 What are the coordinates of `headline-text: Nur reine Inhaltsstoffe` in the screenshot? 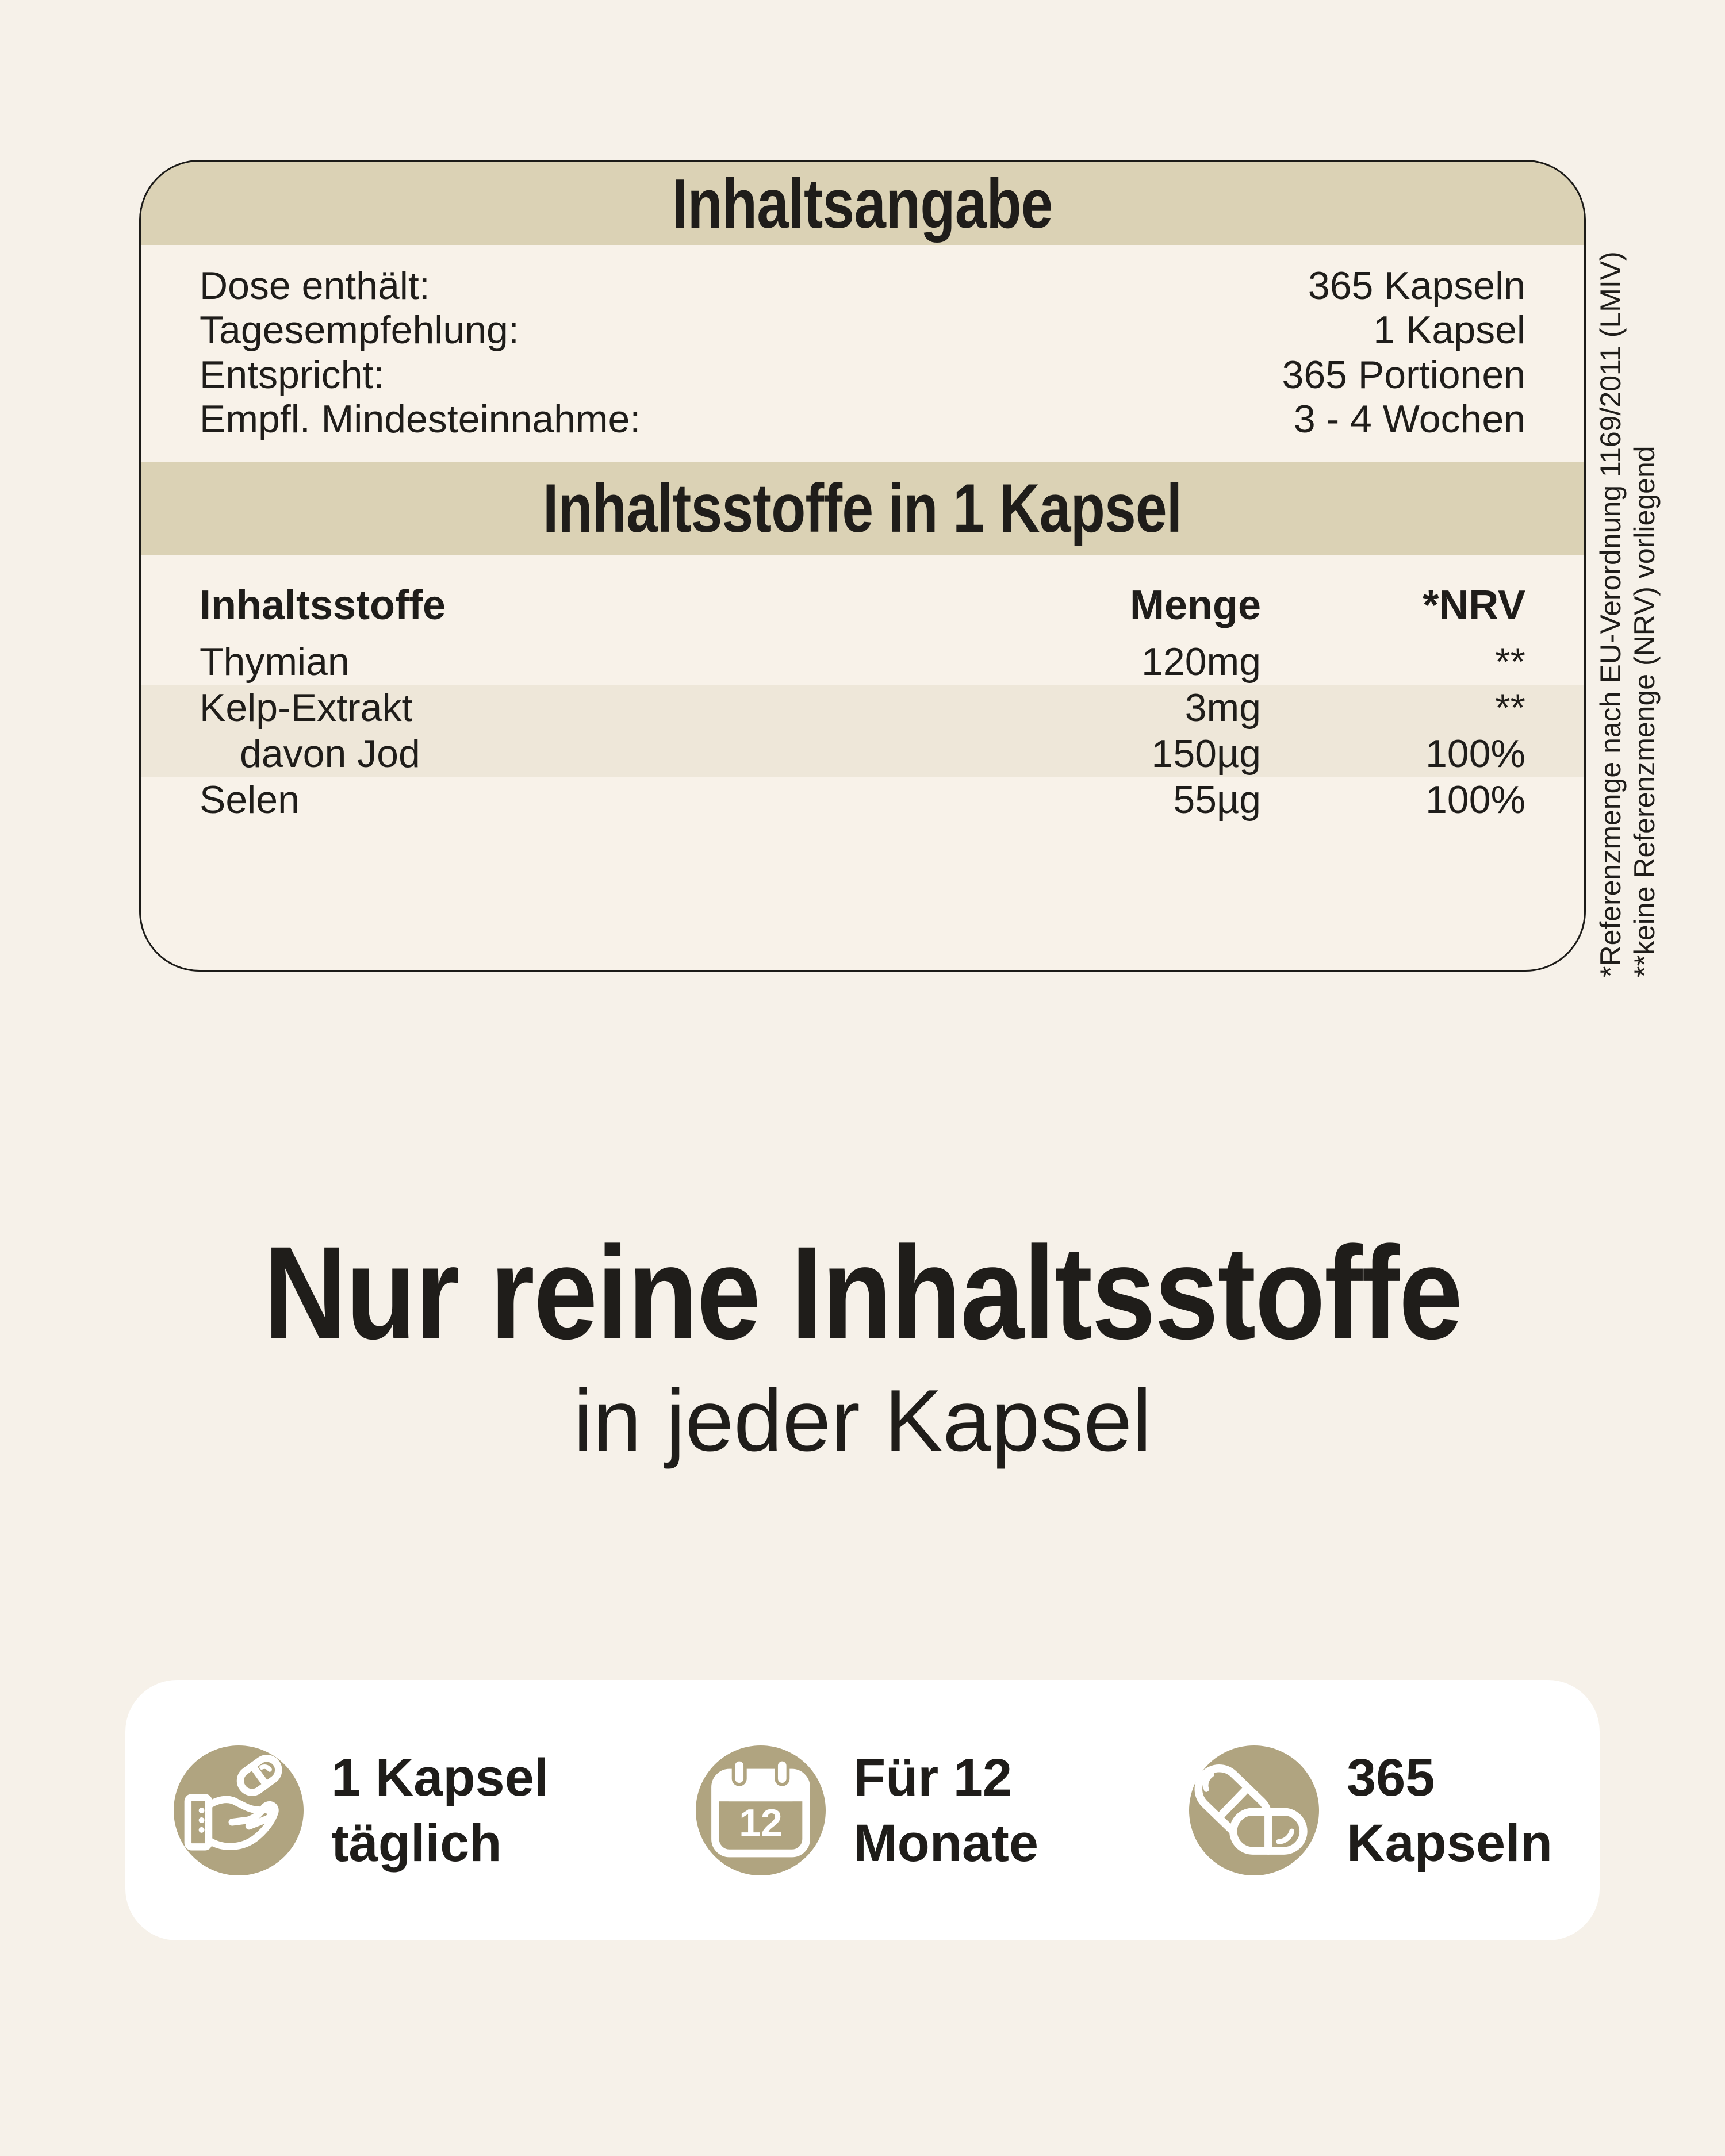 It's located at (862, 1293).